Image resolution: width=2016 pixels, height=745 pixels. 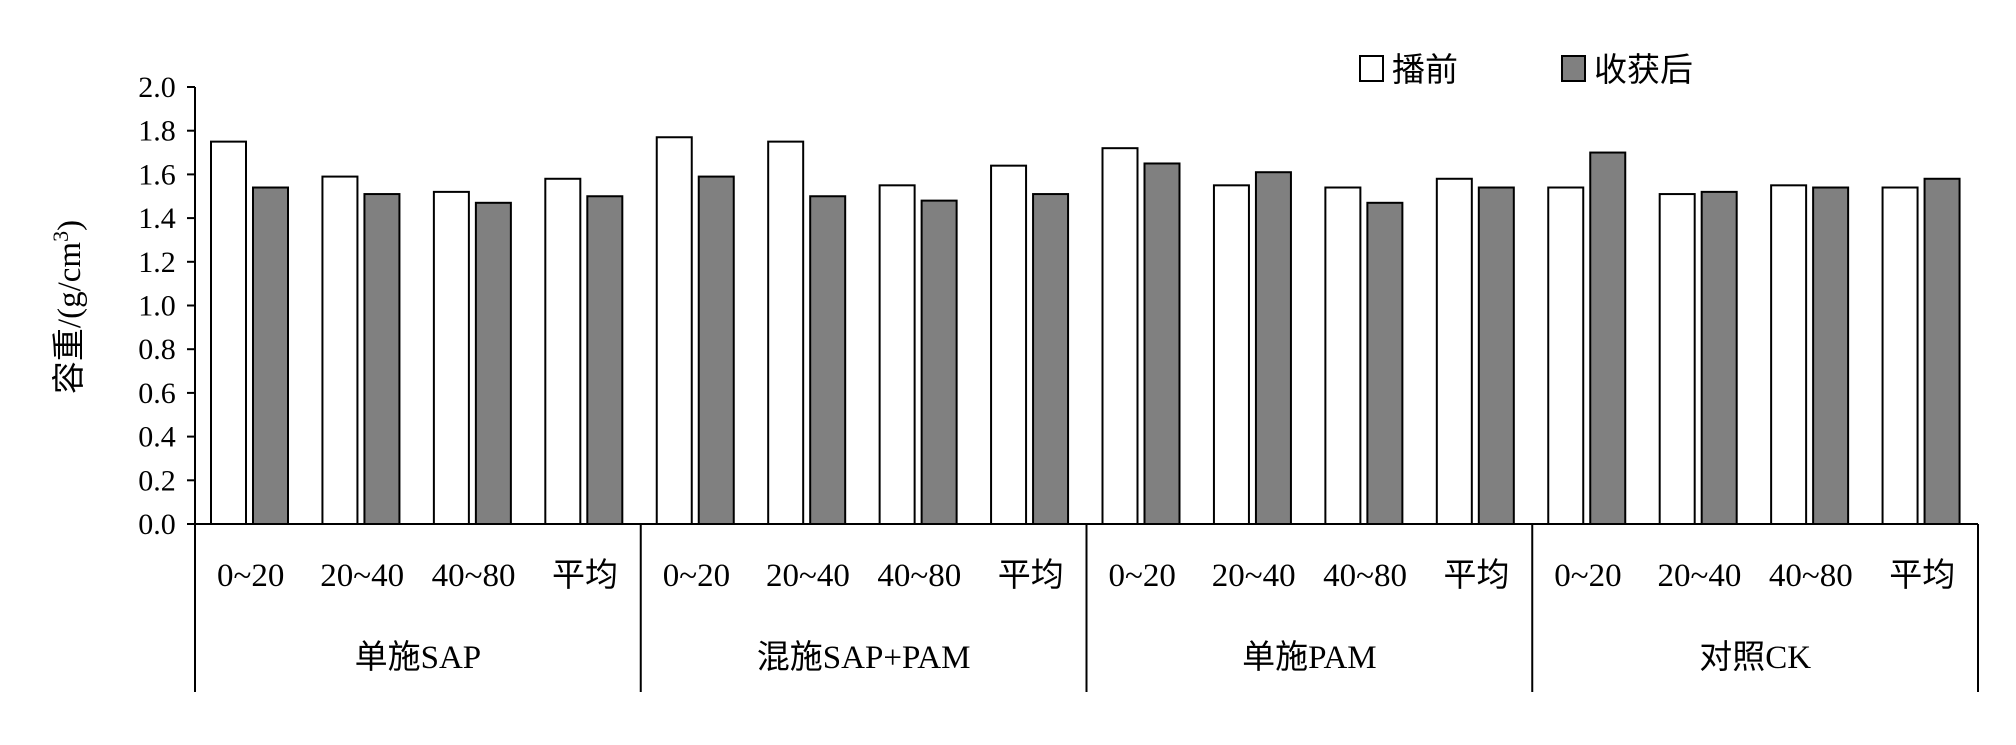 I want to click on y-tick-label: 1.6, so click(x=157, y=174).